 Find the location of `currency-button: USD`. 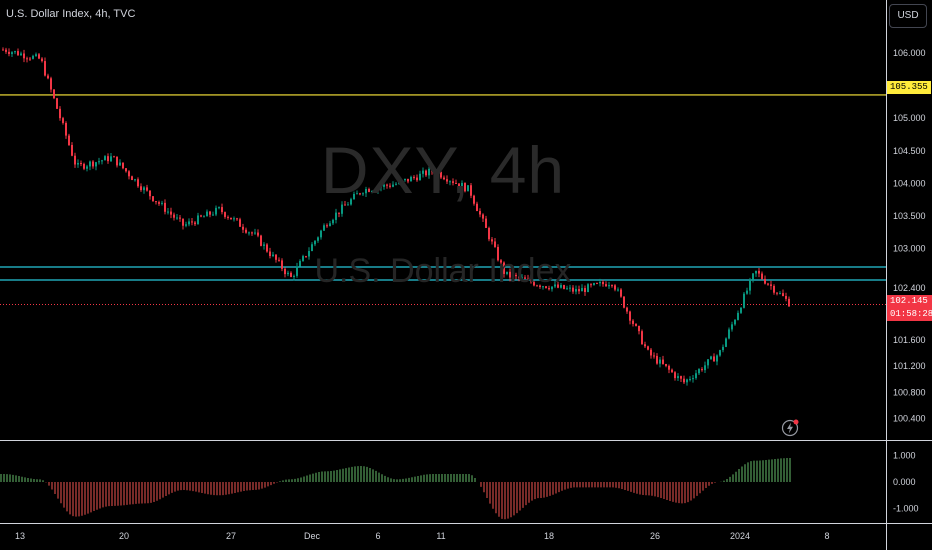

currency-button: USD is located at coordinates (908, 16).